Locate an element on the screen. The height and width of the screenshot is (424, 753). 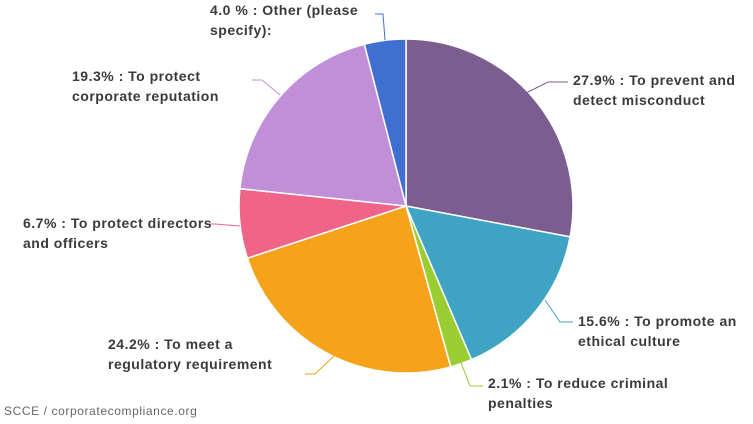
slice-label: 24.2% : To meet a regulatory requirement is located at coordinates (190, 354).